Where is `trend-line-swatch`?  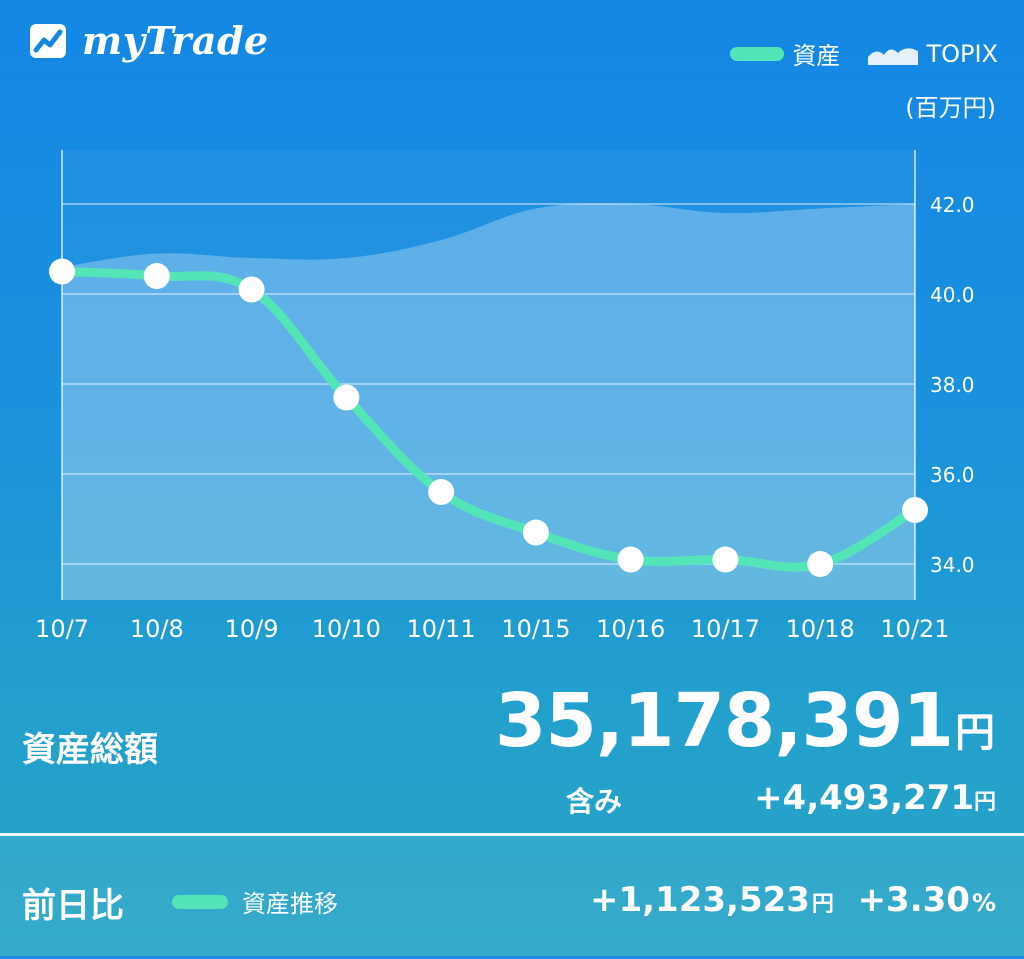 trend-line-swatch is located at coordinates (200, 901).